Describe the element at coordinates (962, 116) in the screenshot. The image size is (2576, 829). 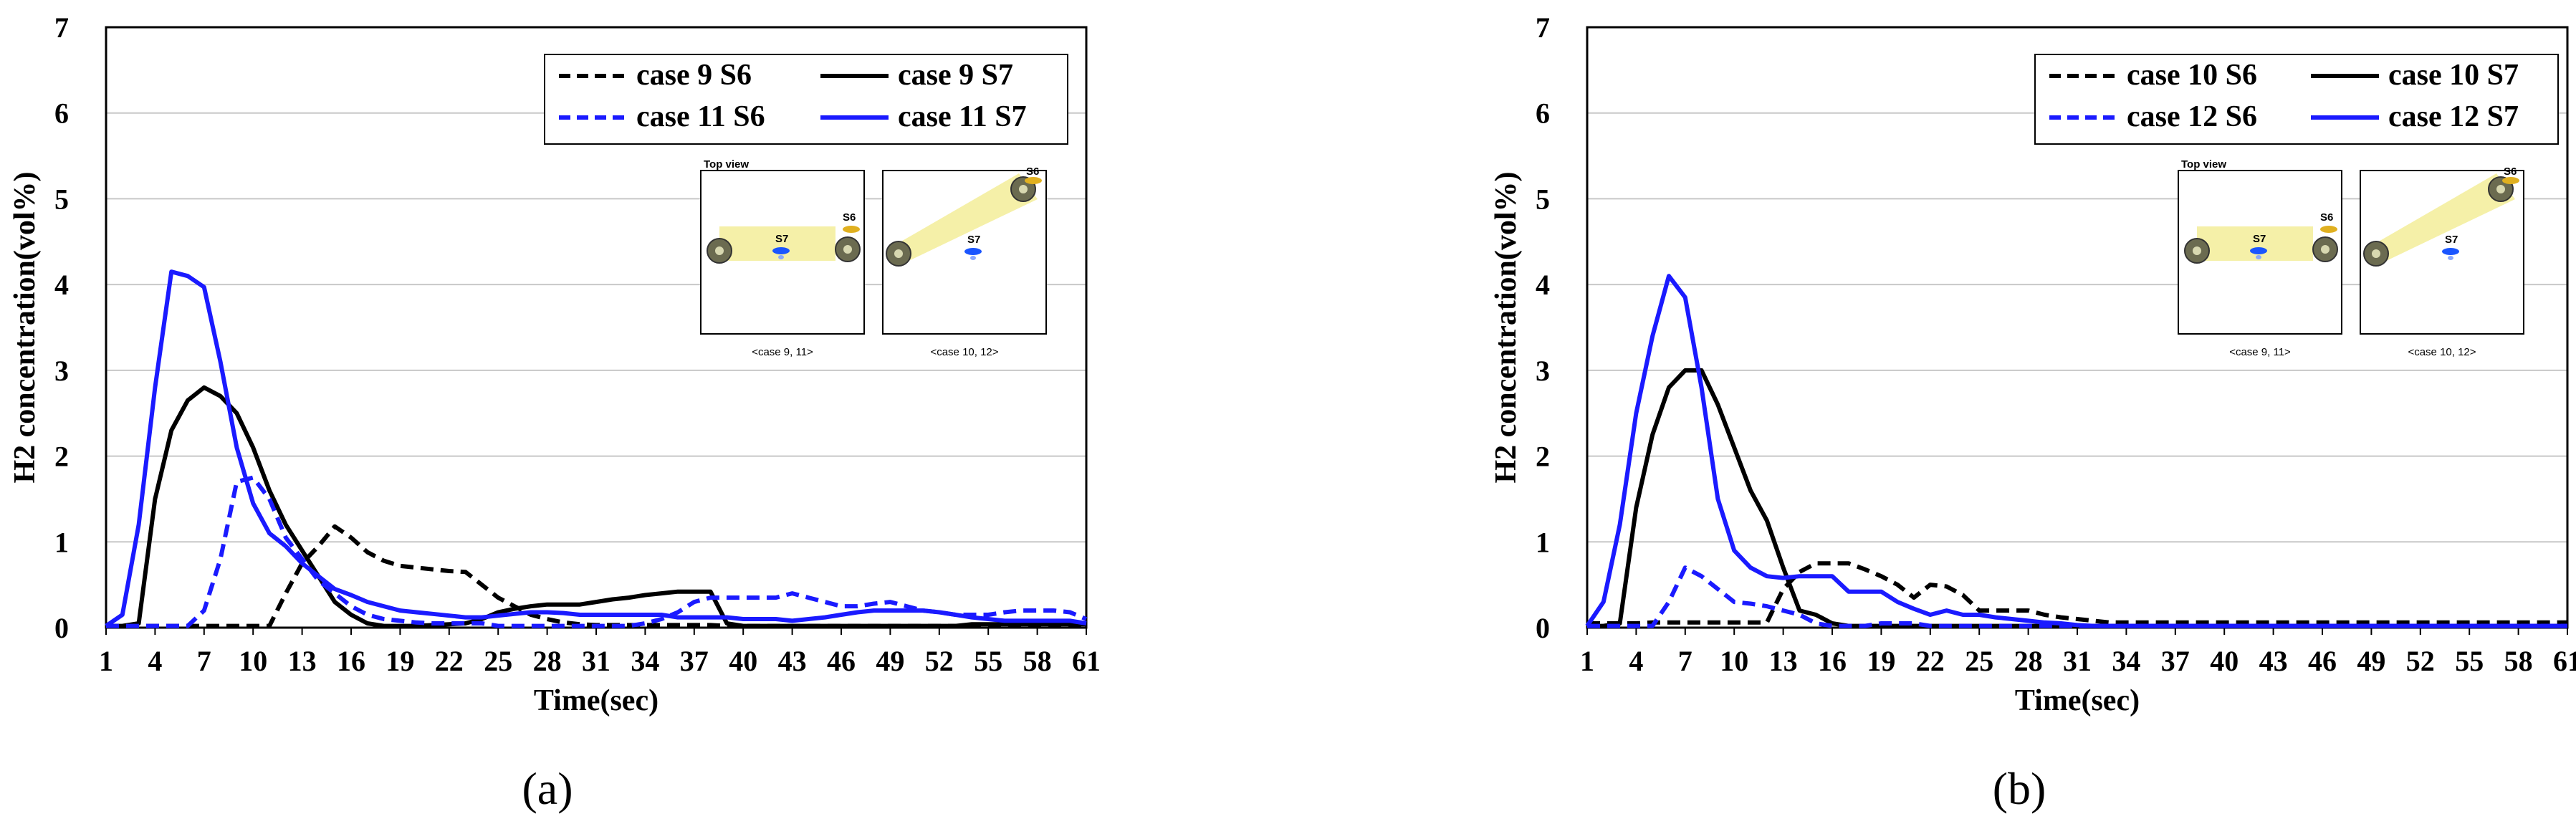
I see `legend-entry: case 11 S7` at that location.